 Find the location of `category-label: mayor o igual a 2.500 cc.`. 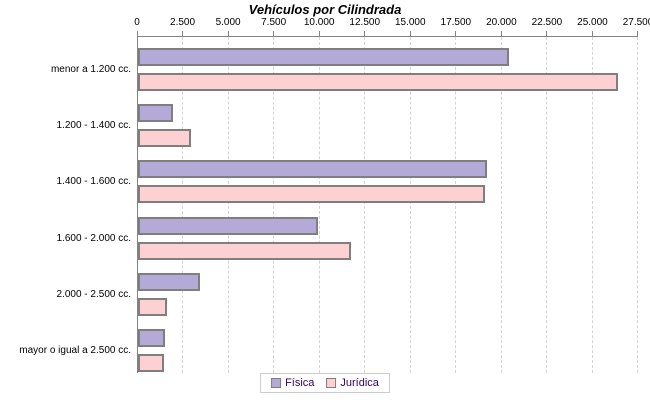

category-label: mayor o igual a 2.500 cc. is located at coordinates (75, 350).